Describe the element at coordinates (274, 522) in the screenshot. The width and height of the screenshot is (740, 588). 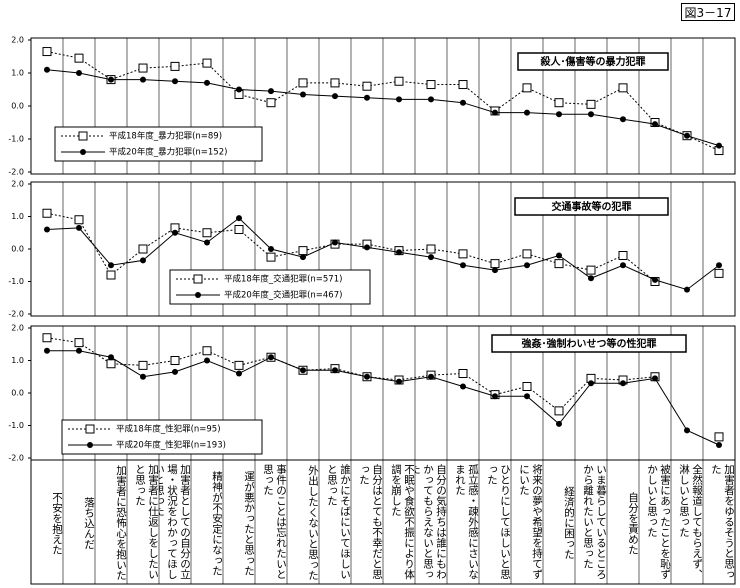
I see `x-tick-label: 事件のことは忘れたいと思った` at that location.